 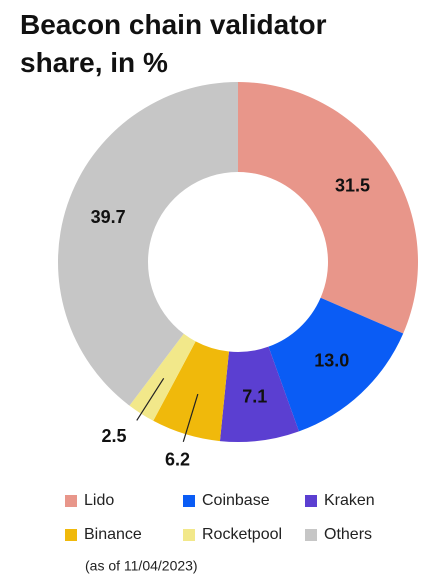 I want to click on legend-label: Kraken, so click(x=349, y=500).